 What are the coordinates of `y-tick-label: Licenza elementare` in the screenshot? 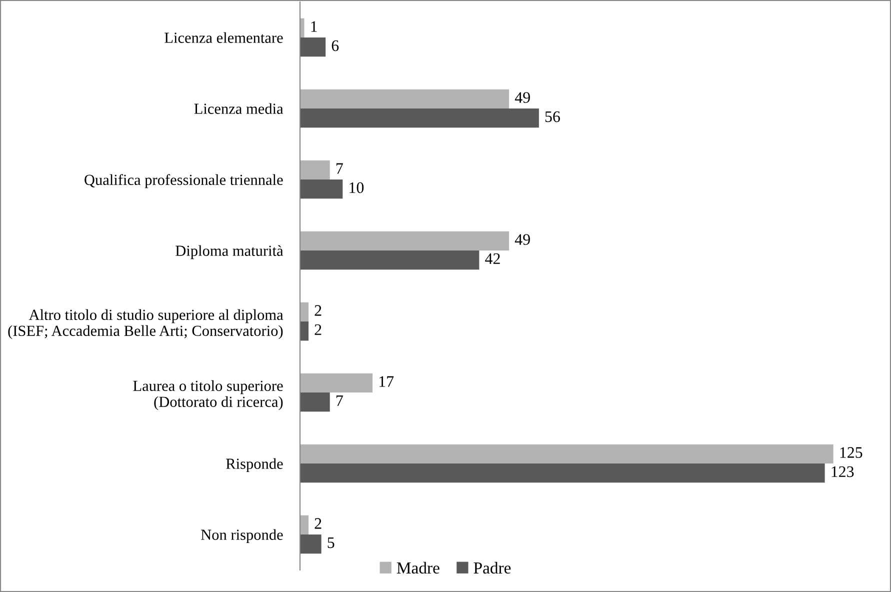 It's located at (223, 37).